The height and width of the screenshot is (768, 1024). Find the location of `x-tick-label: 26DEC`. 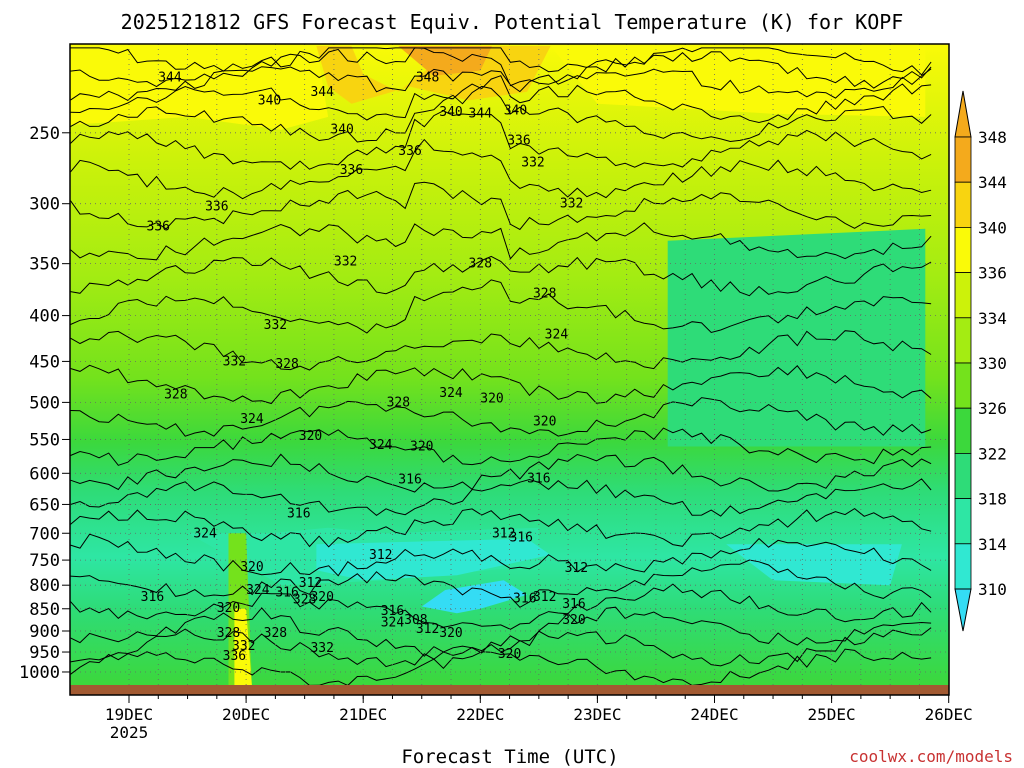

x-tick-label: 26DEC is located at coordinates (949, 714).